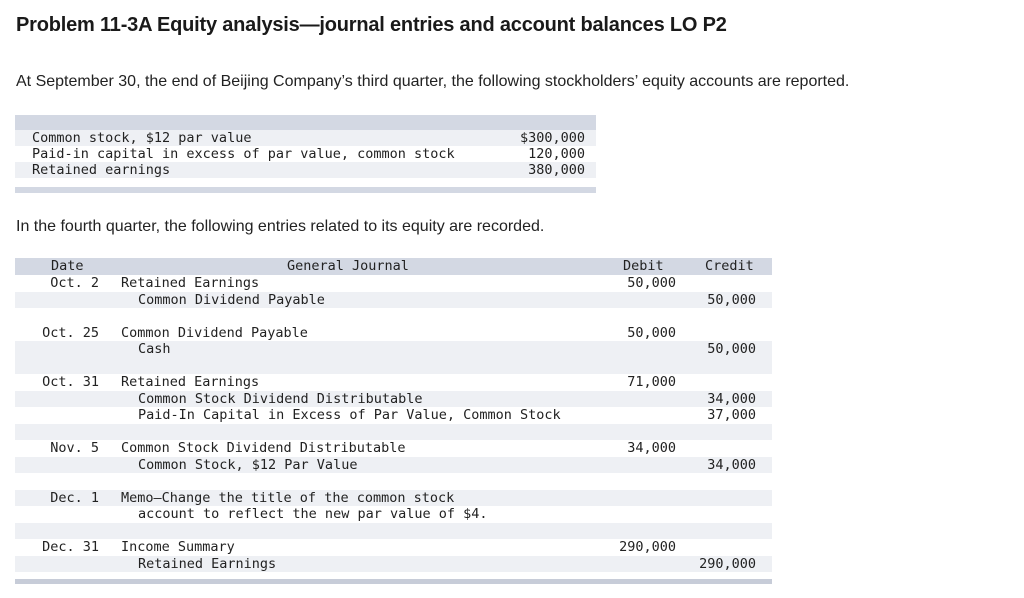 The width and height of the screenshot is (1024, 598). I want to click on account-debited: Income Summary, so click(178, 547).